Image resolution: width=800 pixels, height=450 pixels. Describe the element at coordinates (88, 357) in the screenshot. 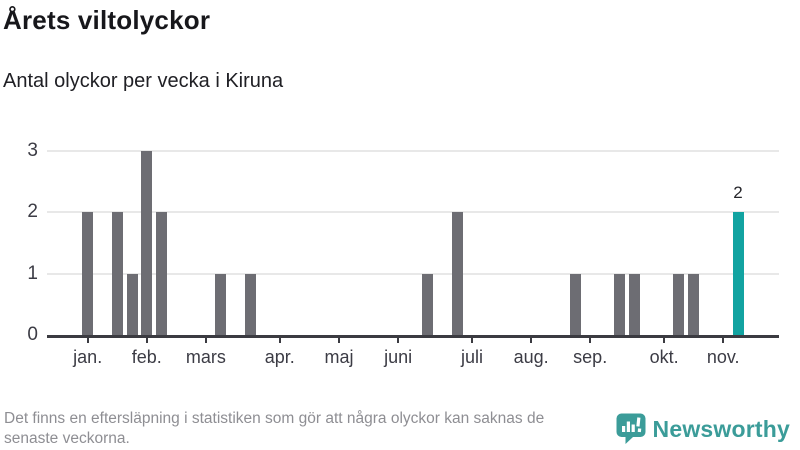

I see `month-tick-label: jan.` at that location.